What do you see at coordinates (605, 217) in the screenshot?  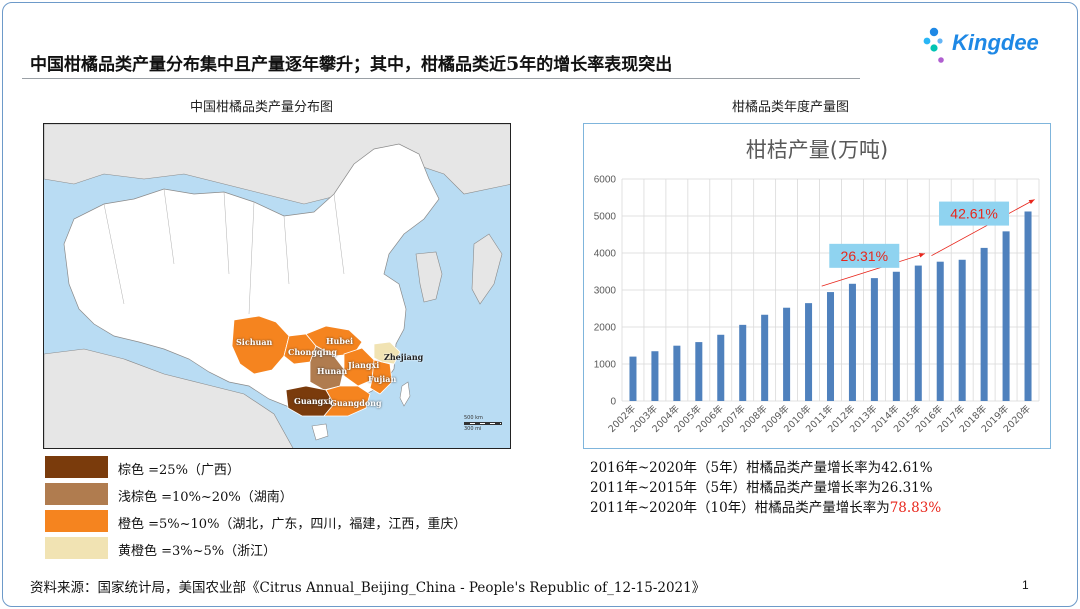 I see `y-tick-label: 5000` at bounding box center [605, 217].